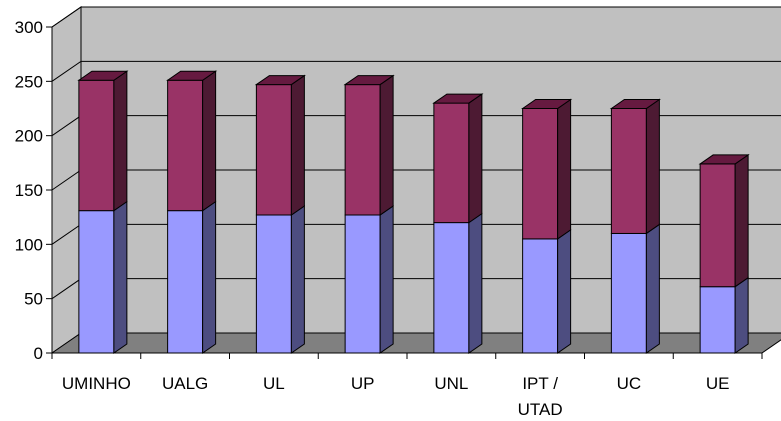 Image resolution: width=781 pixels, height=421 pixels. Describe the element at coordinates (185, 383) in the screenshot. I see `x-category-label: UALG` at that location.